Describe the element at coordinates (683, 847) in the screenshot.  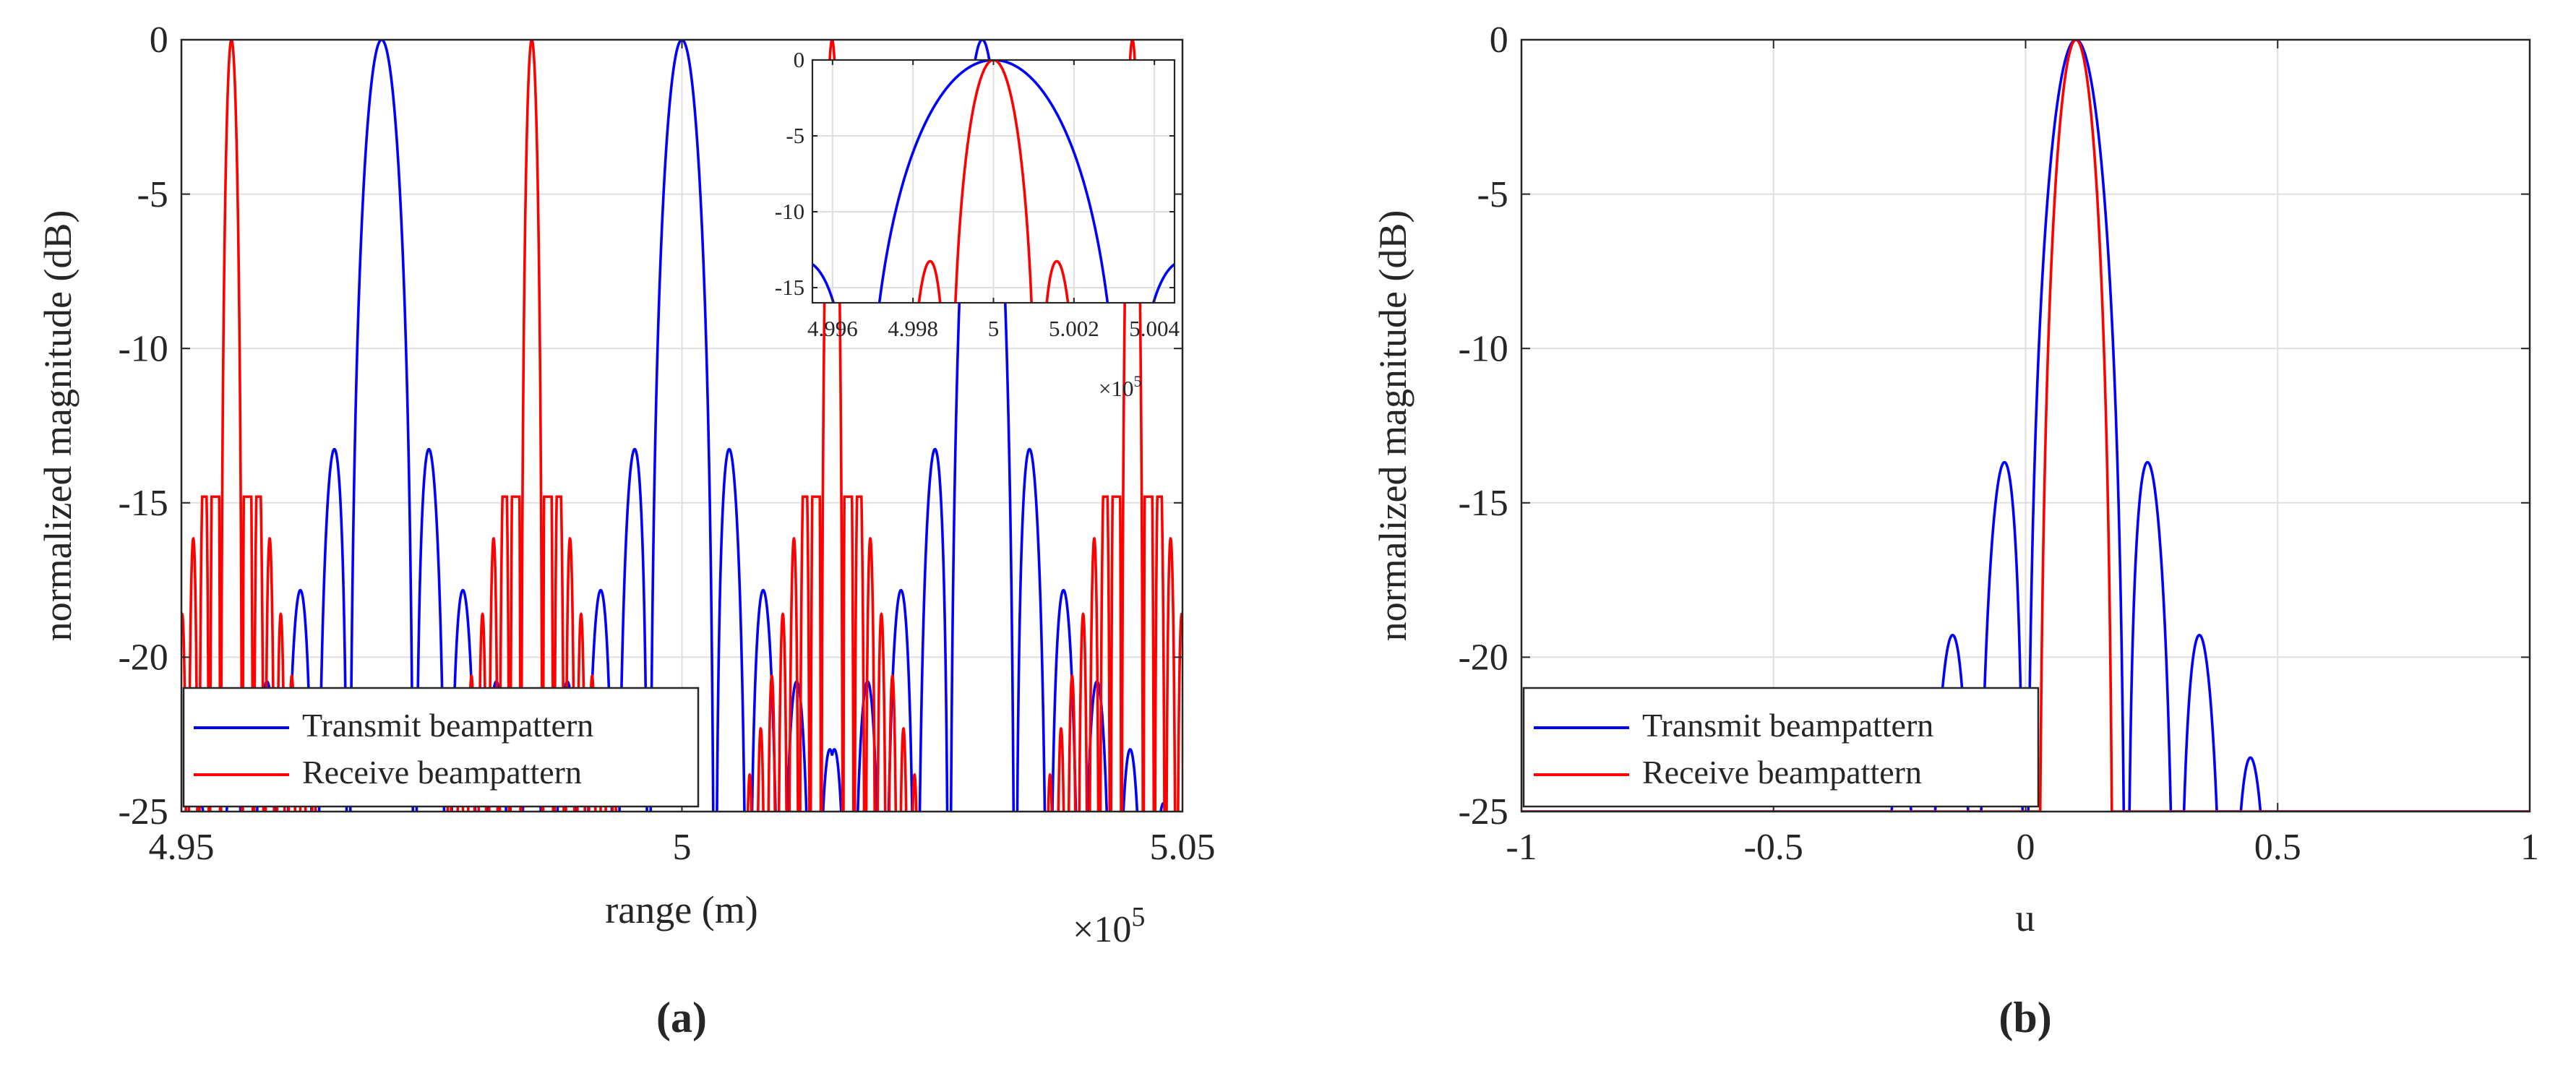
I see `panel-a-tick-label-x: 5` at that location.